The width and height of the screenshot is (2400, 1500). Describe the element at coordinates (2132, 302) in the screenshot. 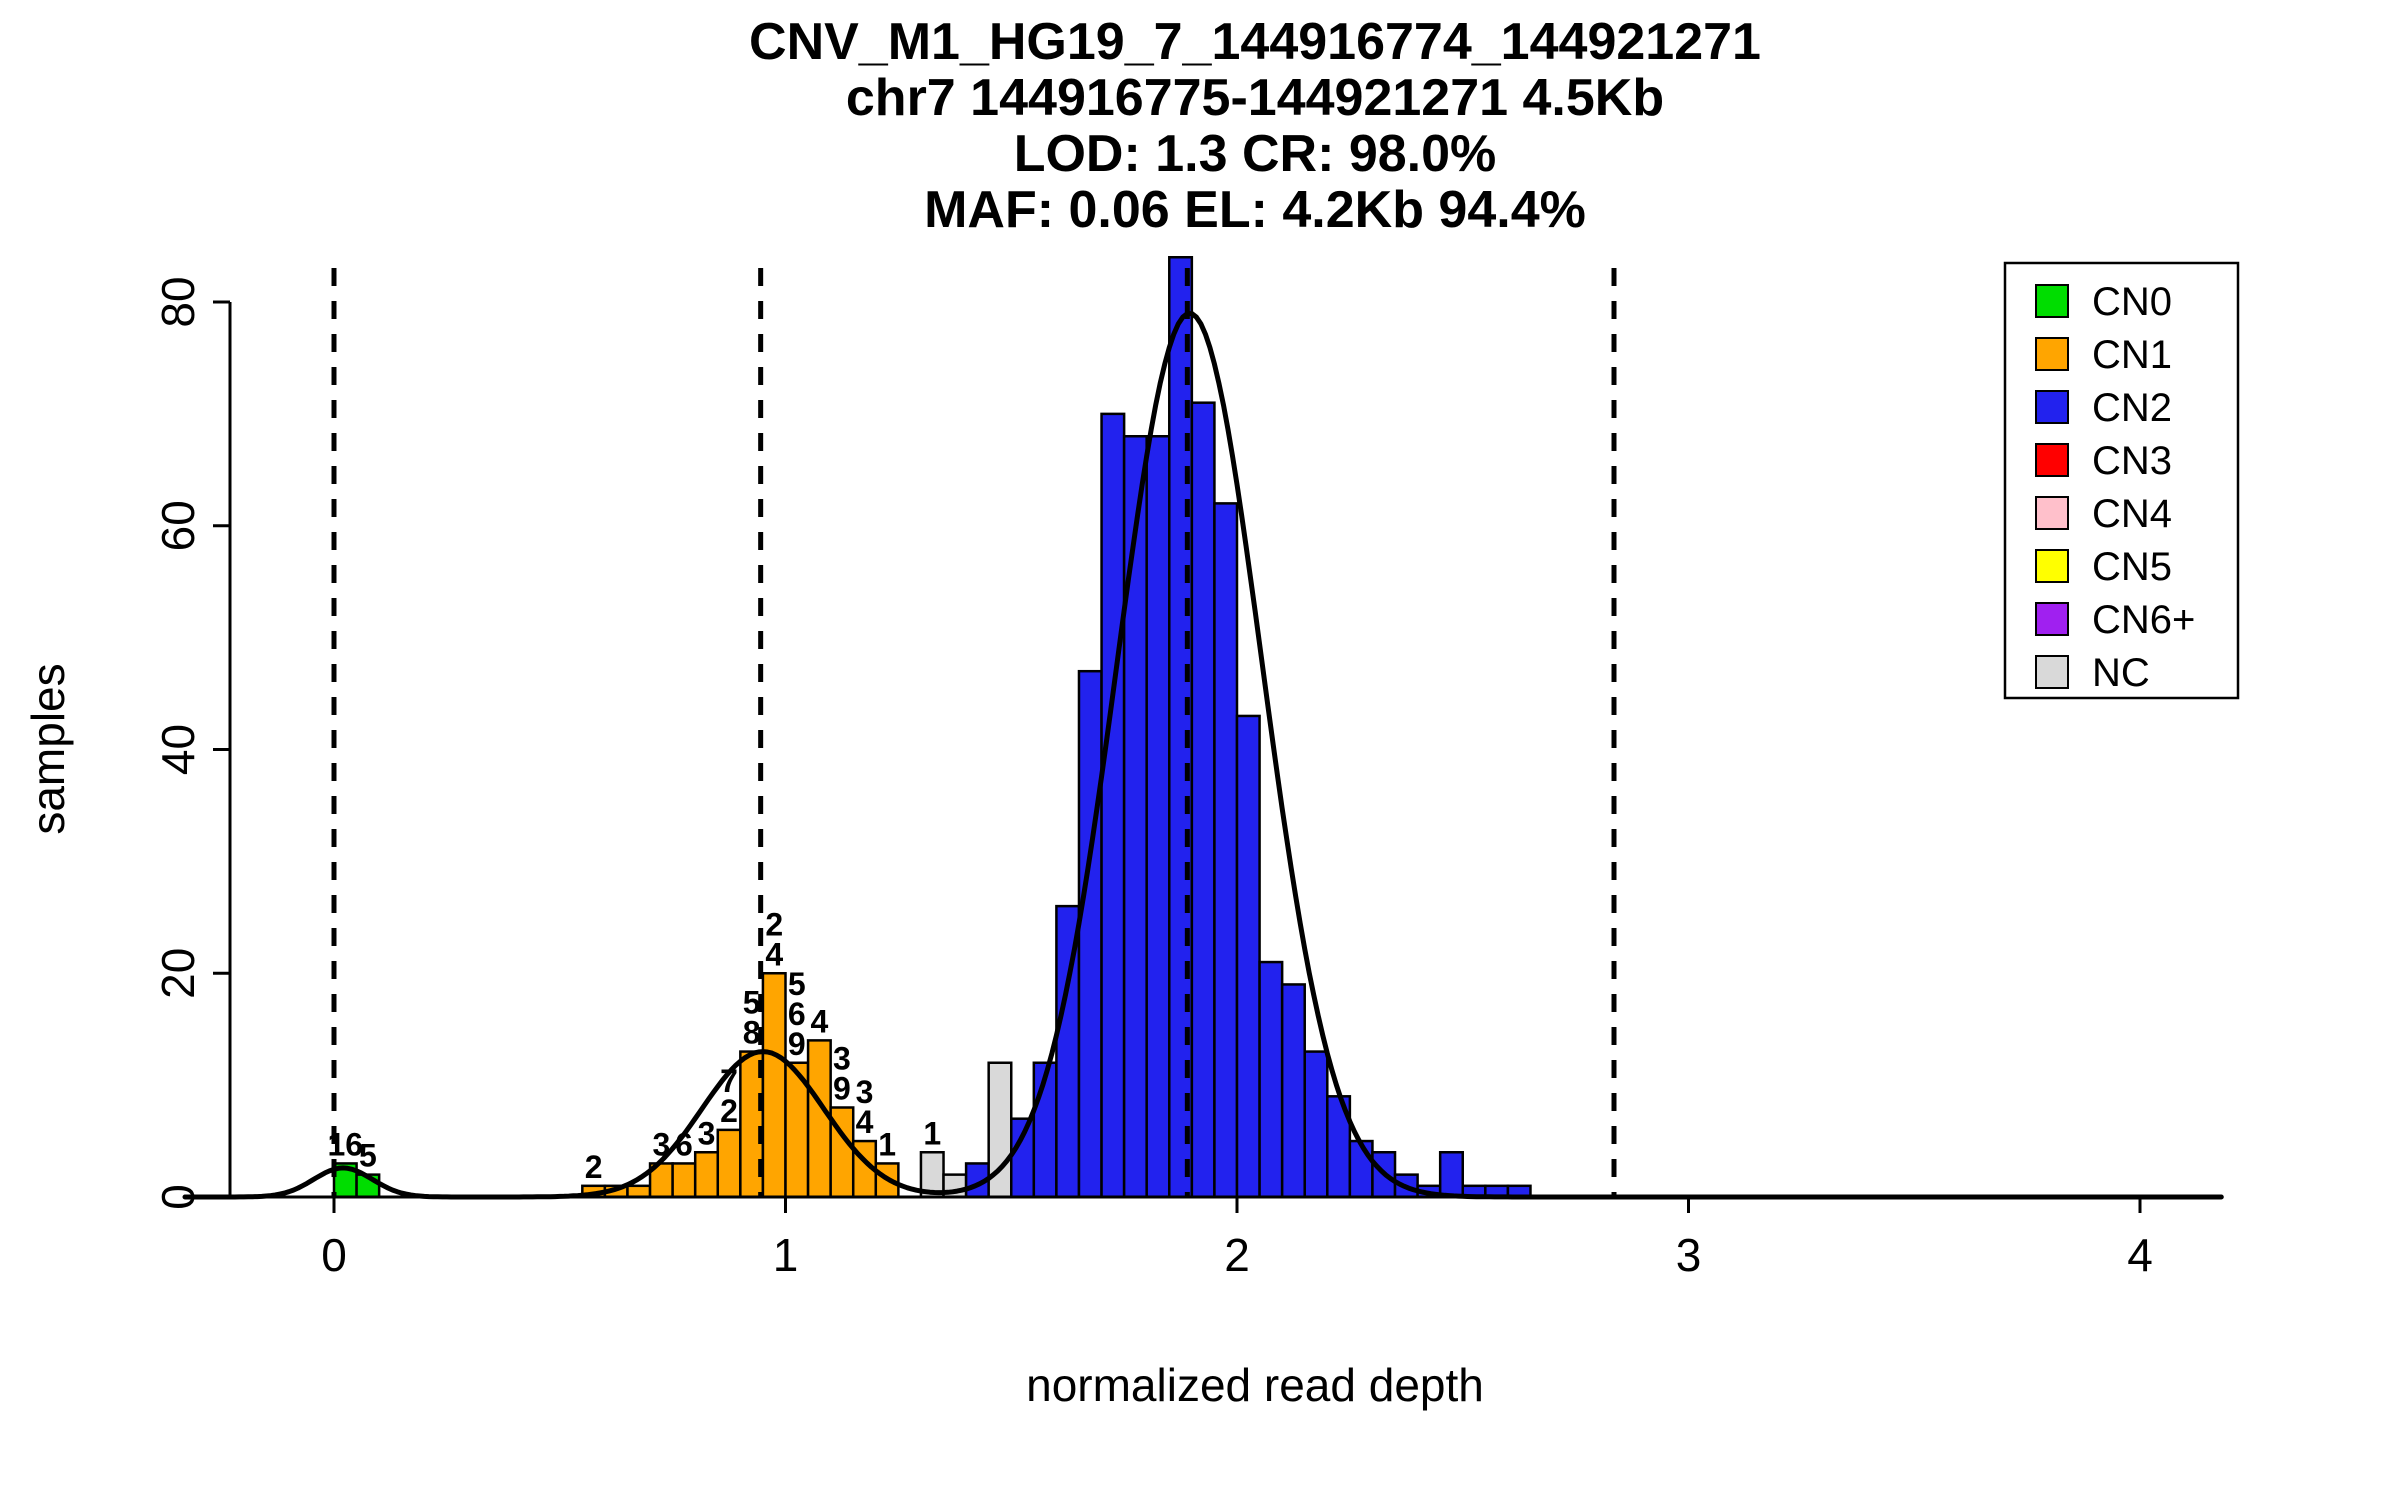

I see `legend-label: CN0` at that location.